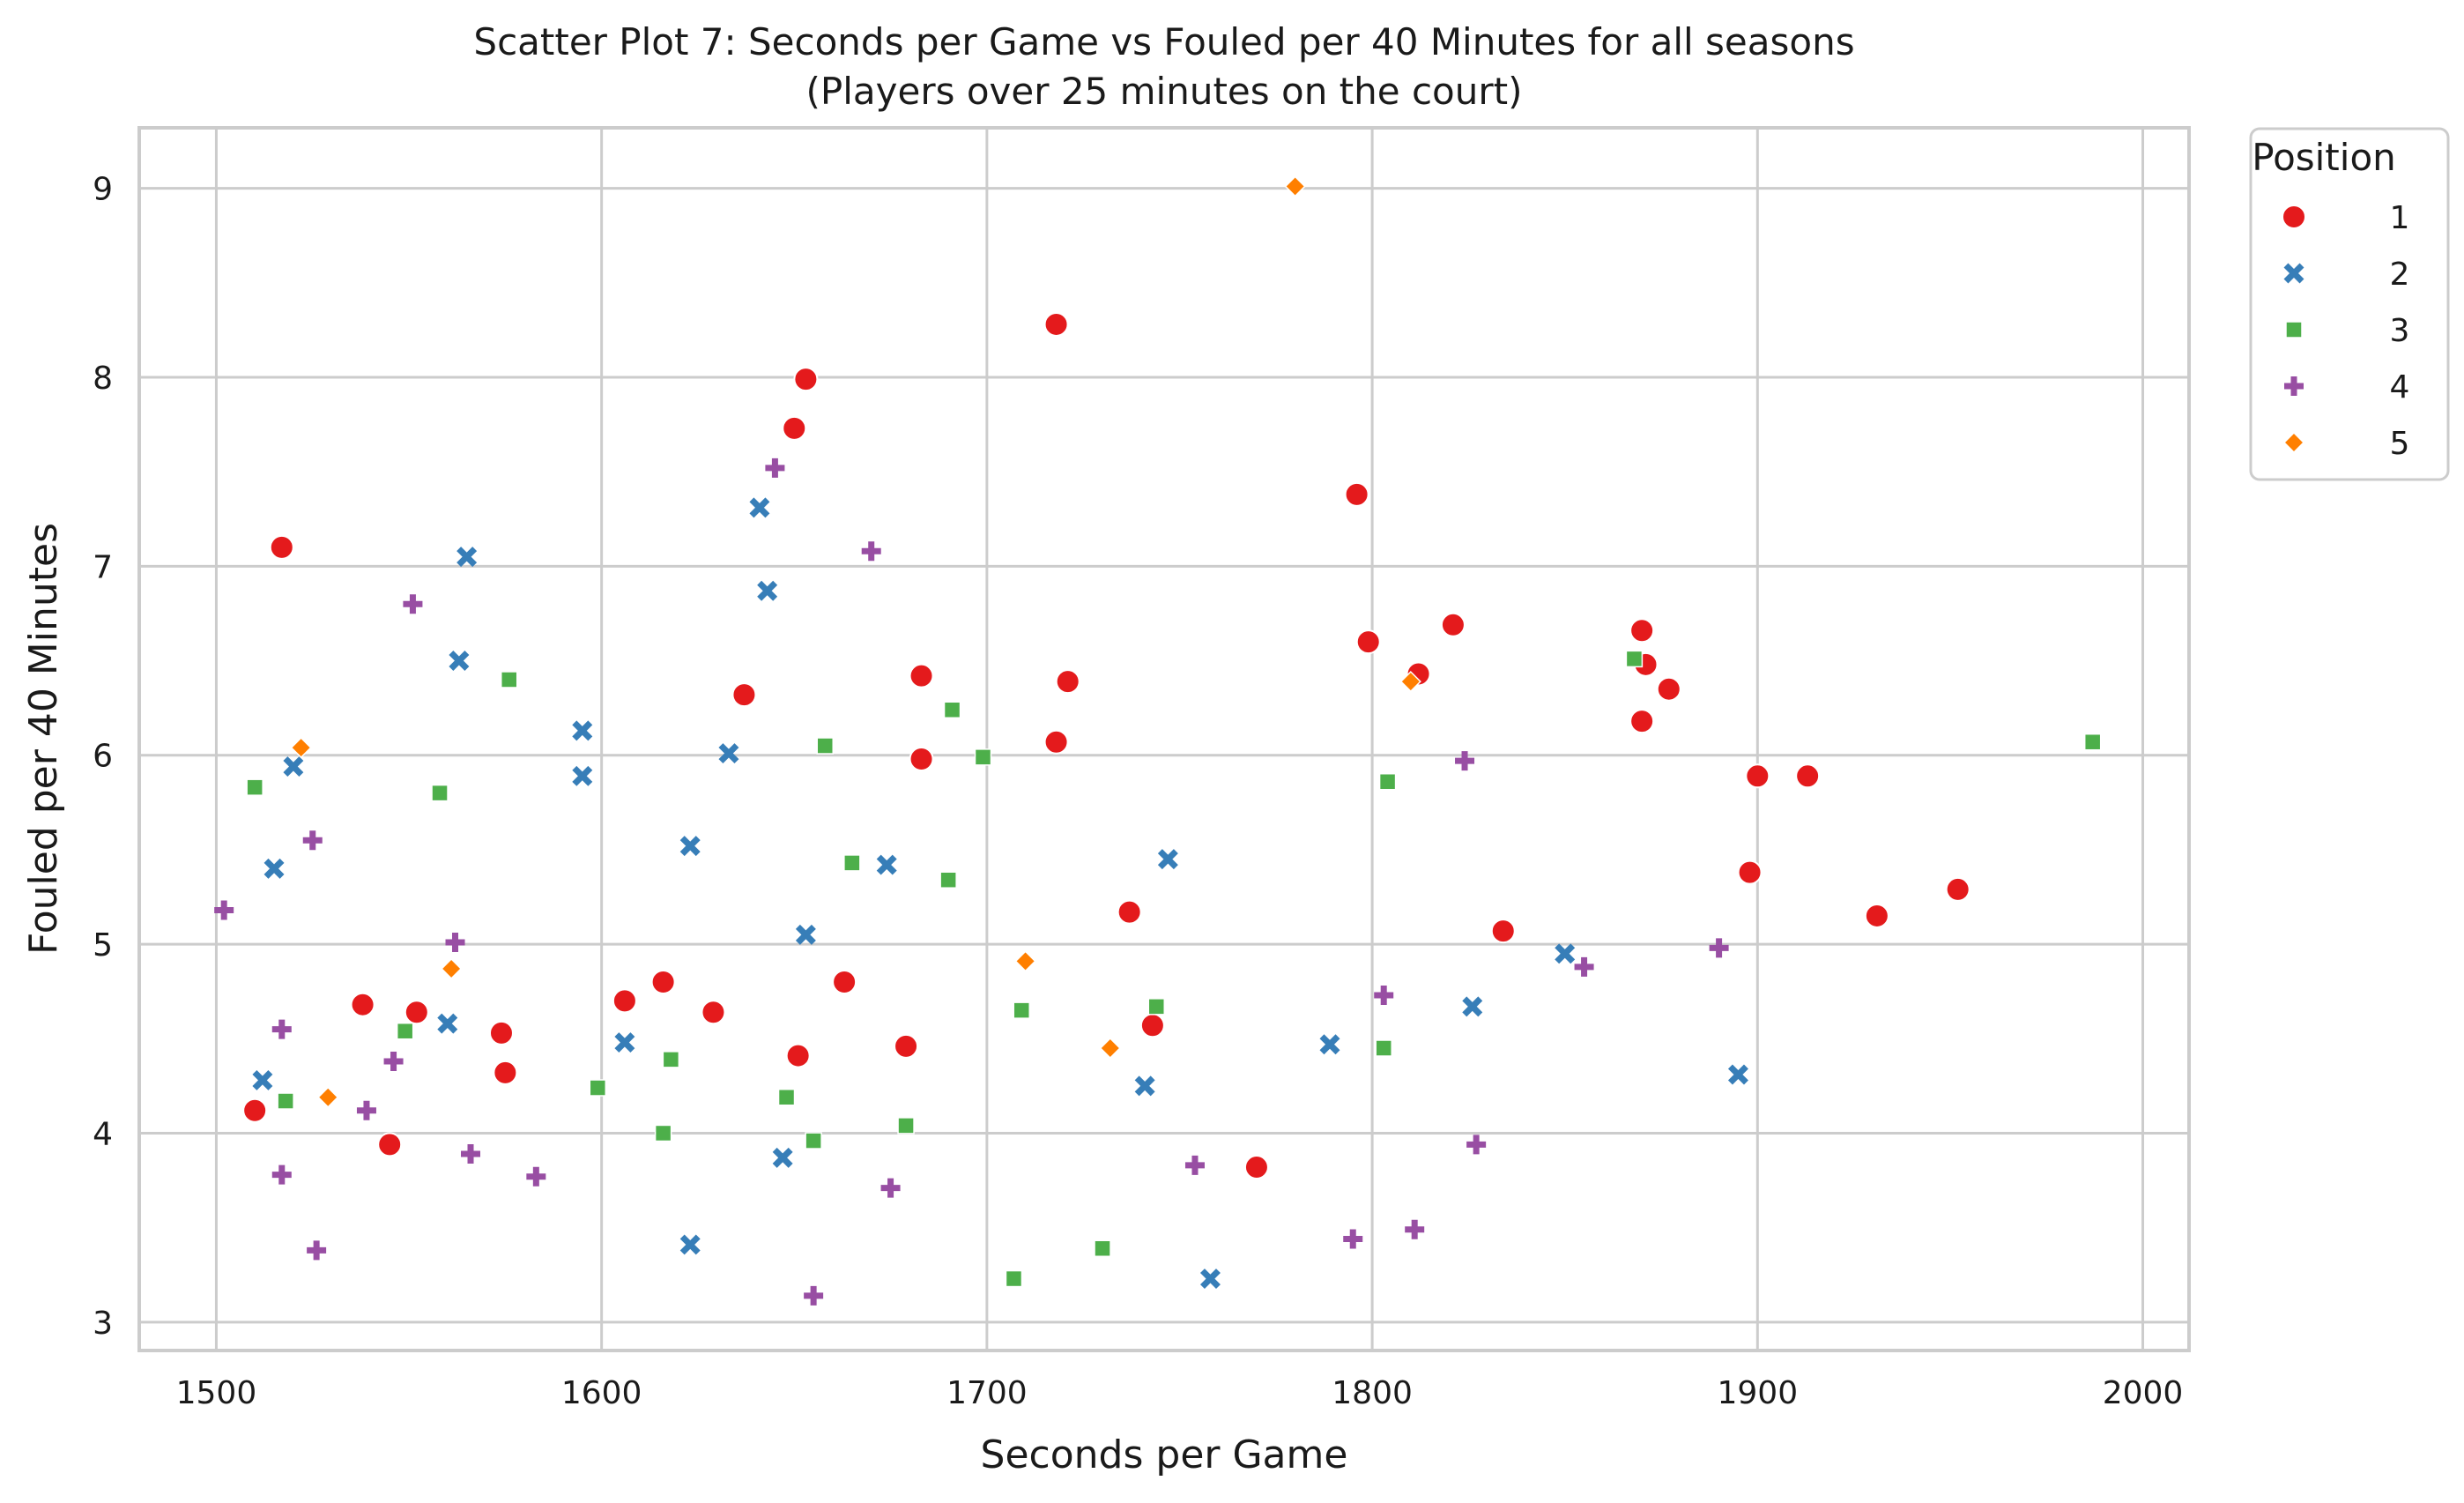 The image size is (2464, 1503). Describe the element at coordinates (43, 739) in the screenshot. I see `y-axis-label: Fouled per 40 Minutes` at that location.